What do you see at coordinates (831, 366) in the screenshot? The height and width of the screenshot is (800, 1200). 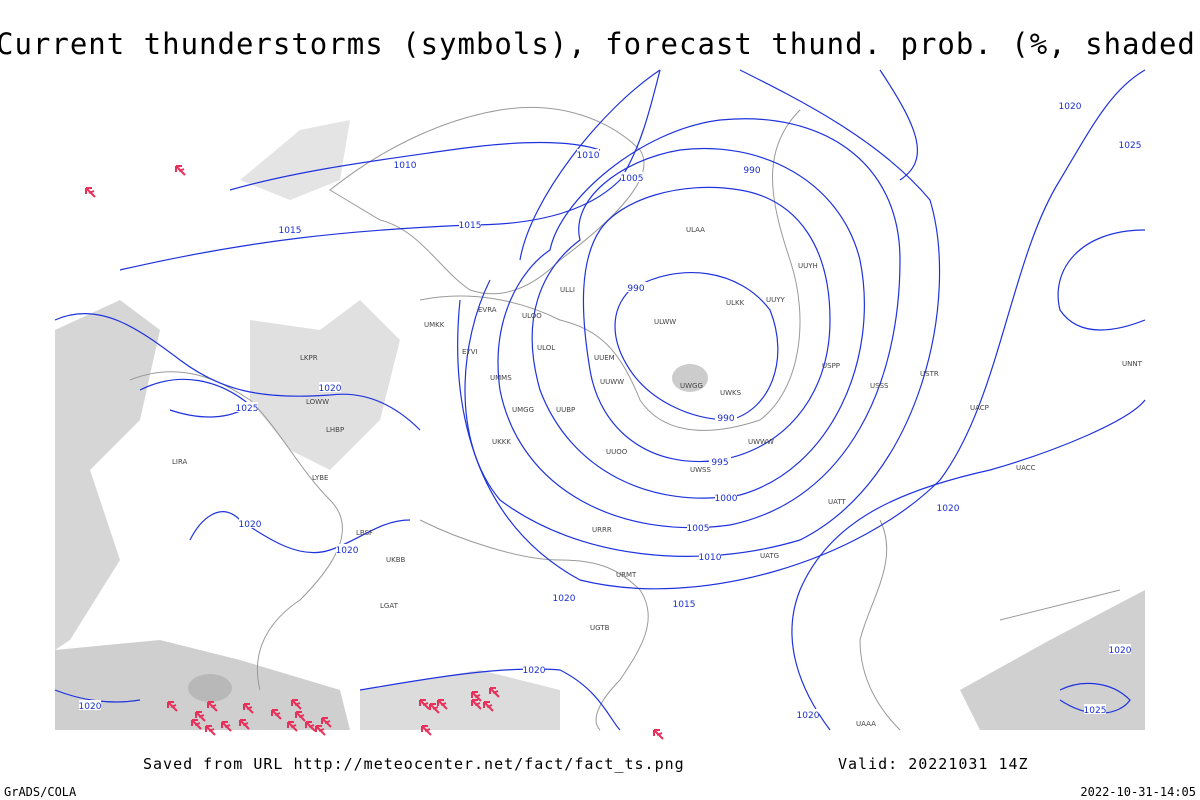 I see `station-code: USPP` at bounding box center [831, 366].